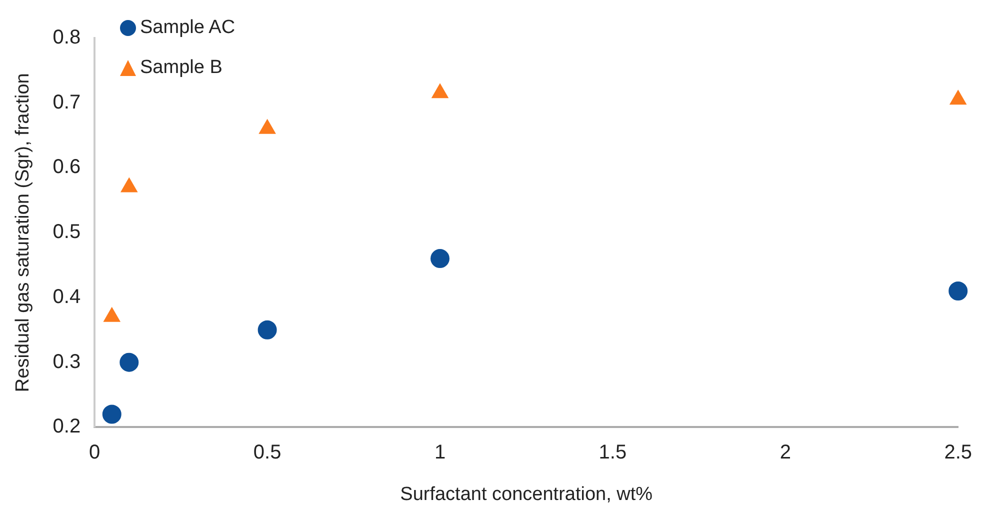  I want to click on y-tick-label: 0.4, so click(66, 297).